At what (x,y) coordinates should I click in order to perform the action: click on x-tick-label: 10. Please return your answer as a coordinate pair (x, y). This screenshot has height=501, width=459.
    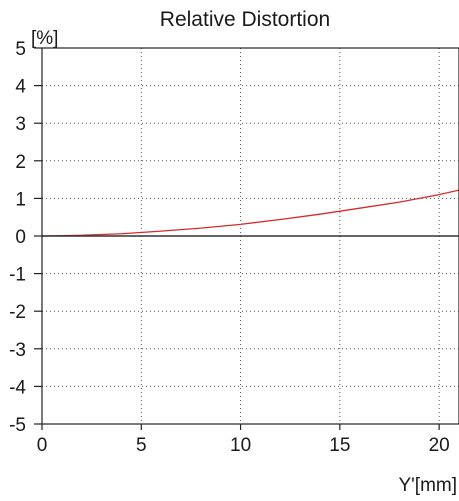
    Looking at the image, I should click on (240, 445).